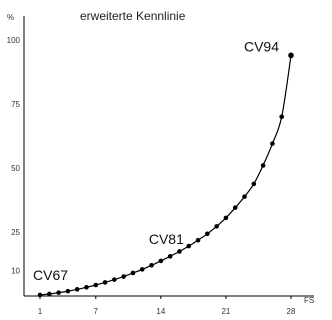  Describe the element at coordinates (291, 311) in the screenshot. I see `x-tick-label: 28` at that location.